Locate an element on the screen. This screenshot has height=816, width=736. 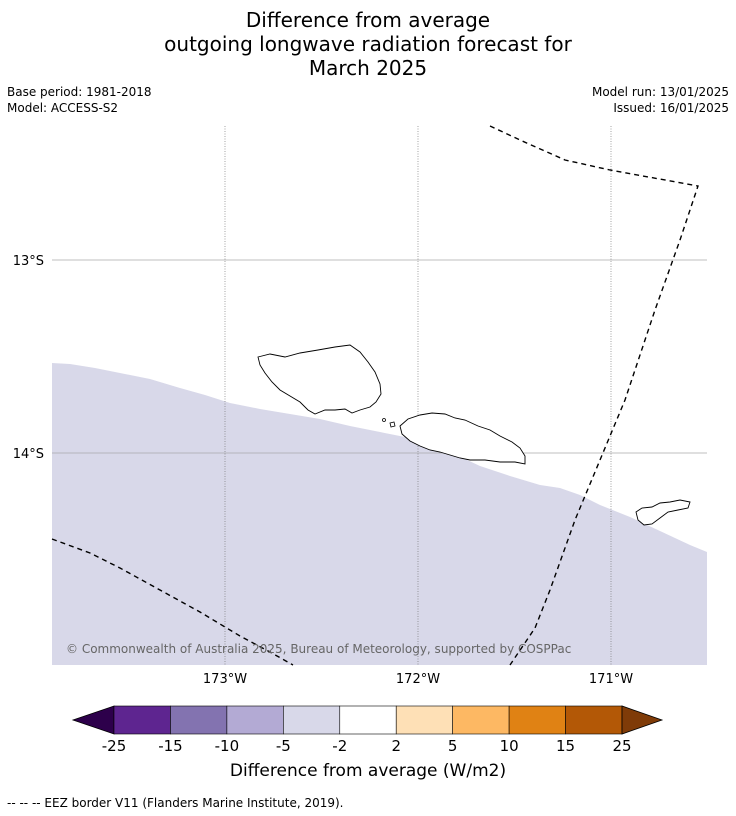
lat-label-14s: 14°S is located at coordinates (28, 454).